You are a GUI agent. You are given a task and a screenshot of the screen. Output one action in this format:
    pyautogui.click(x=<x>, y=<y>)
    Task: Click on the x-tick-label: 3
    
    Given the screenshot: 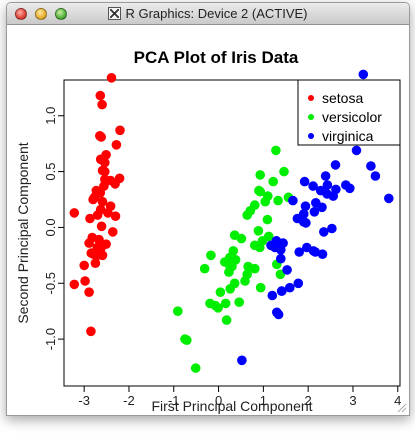 What is the action you would take?
    pyautogui.click(x=352, y=400)
    